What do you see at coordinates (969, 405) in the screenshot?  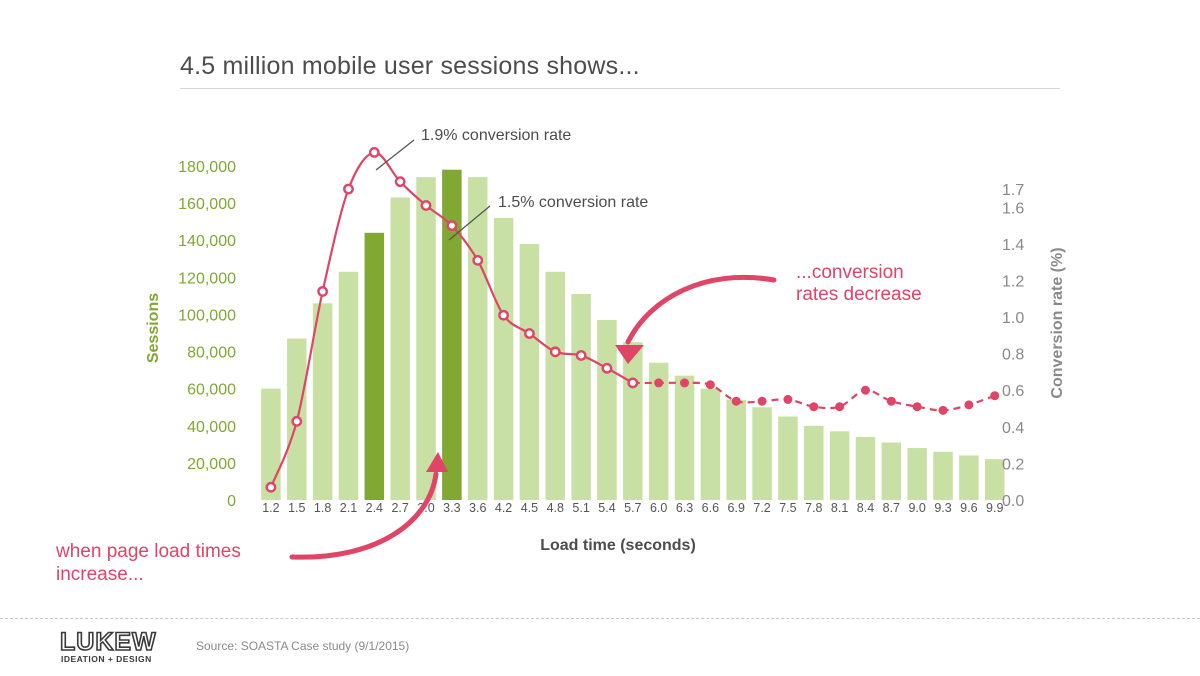 I see `conversion-point-9.6` at bounding box center [969, 405].